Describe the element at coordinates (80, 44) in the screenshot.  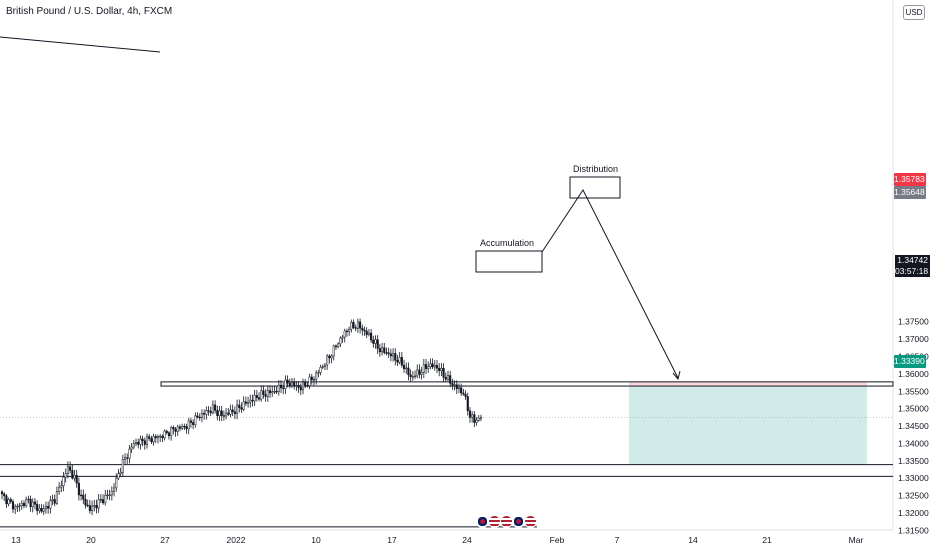
I see `trend-line` at that location.